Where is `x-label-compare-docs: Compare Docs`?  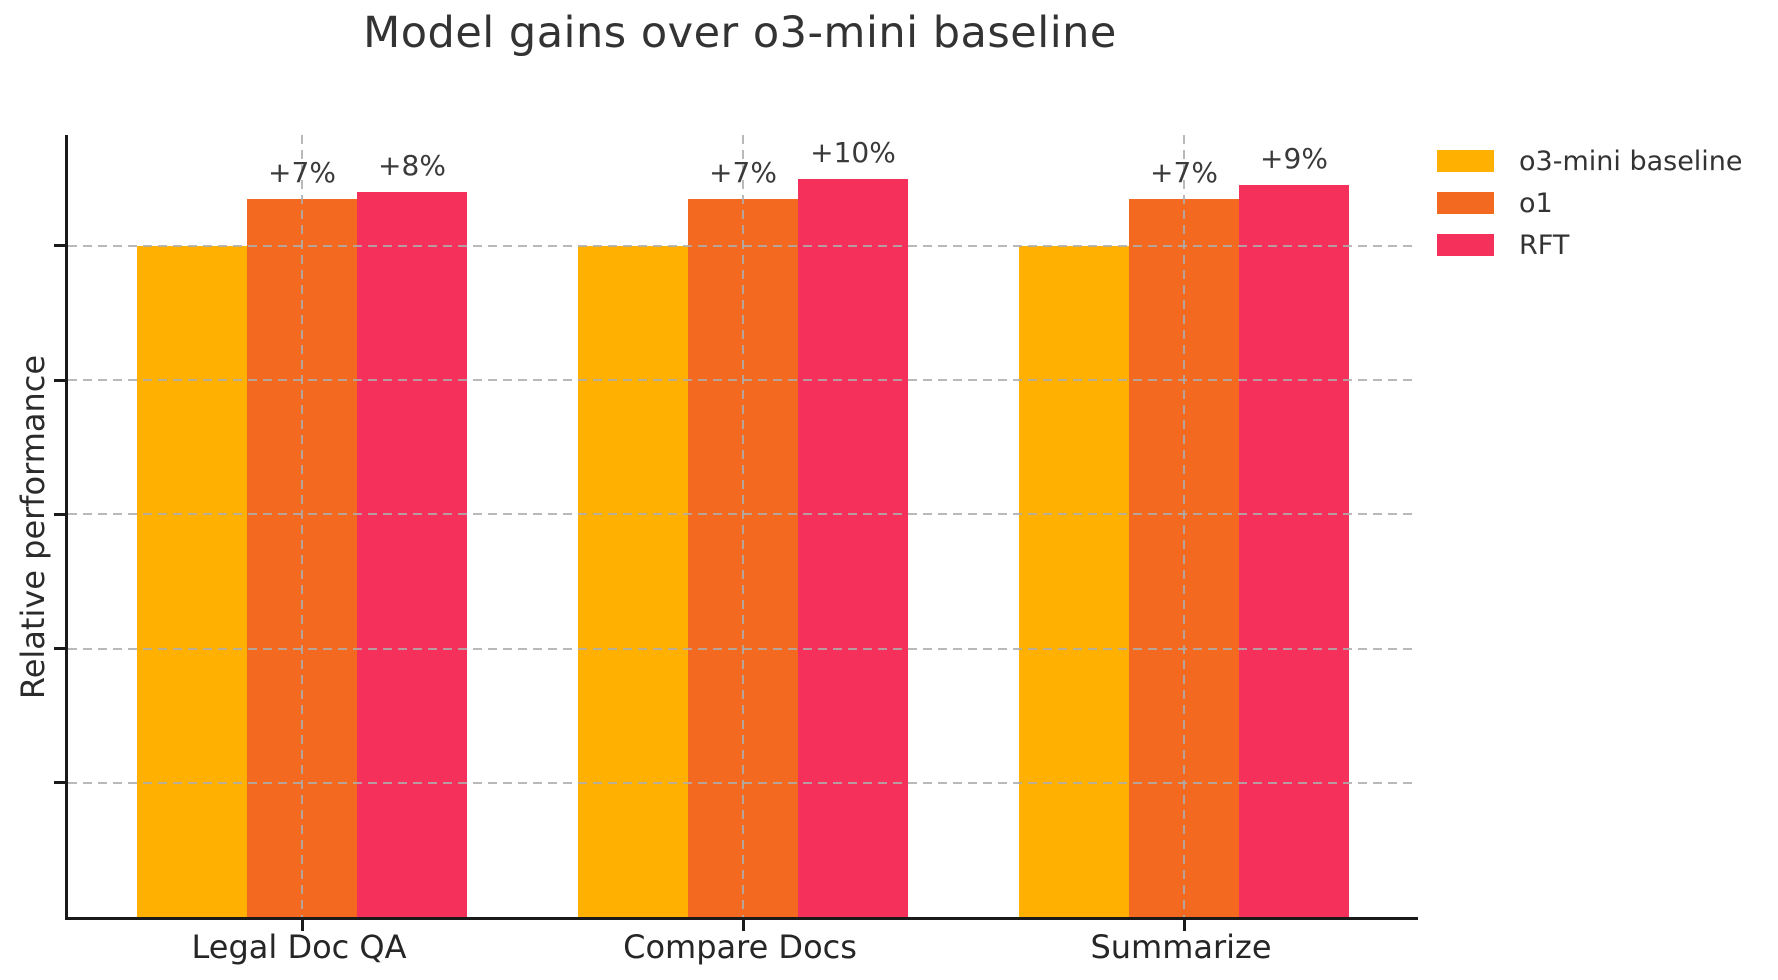 x-label-compare-docs: Compare Docs is located at coordinates (740, 947).